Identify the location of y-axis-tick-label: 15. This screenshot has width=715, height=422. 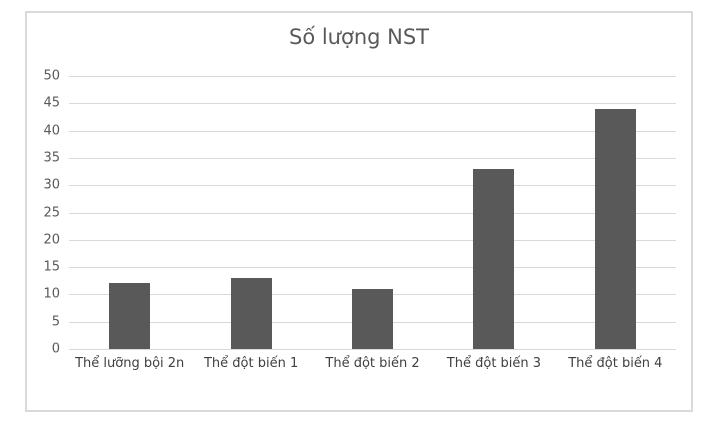
(51, 267).